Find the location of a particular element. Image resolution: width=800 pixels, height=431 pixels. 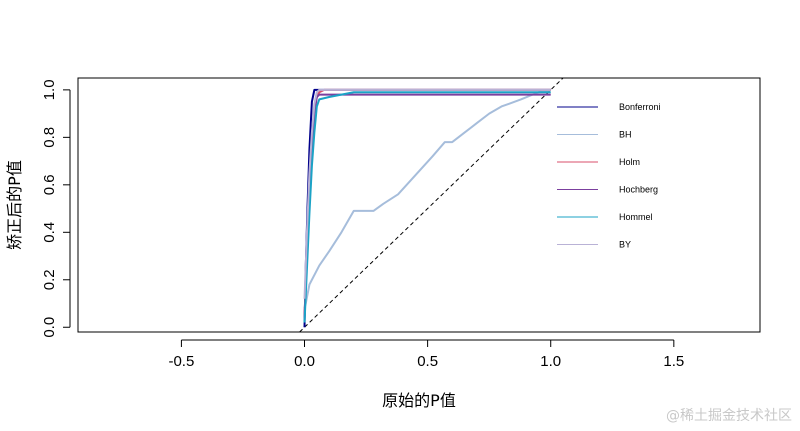

x-axis: -0.5 0.0 0.5 1.0 1.5 is located at coordinates (426, 354).